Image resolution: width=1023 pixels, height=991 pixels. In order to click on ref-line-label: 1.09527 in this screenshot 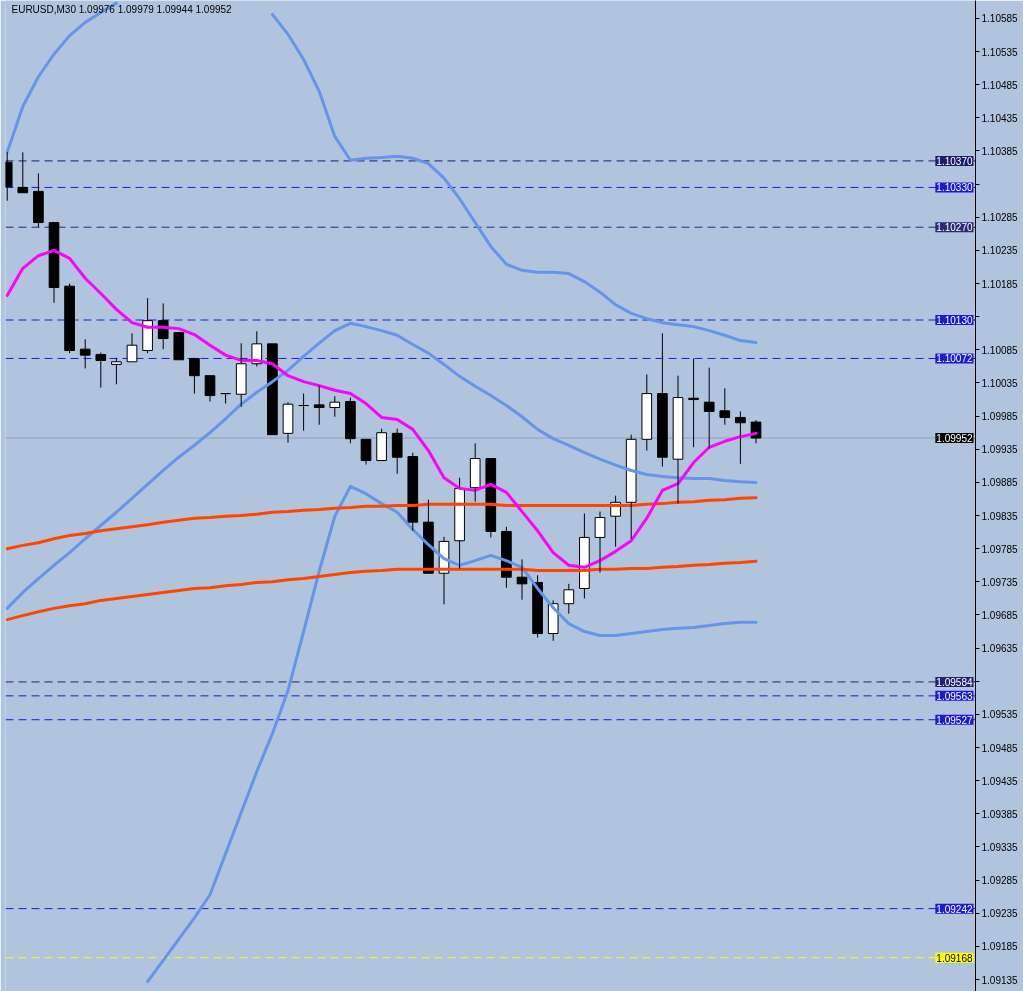, I will do `click(954, 720)`.